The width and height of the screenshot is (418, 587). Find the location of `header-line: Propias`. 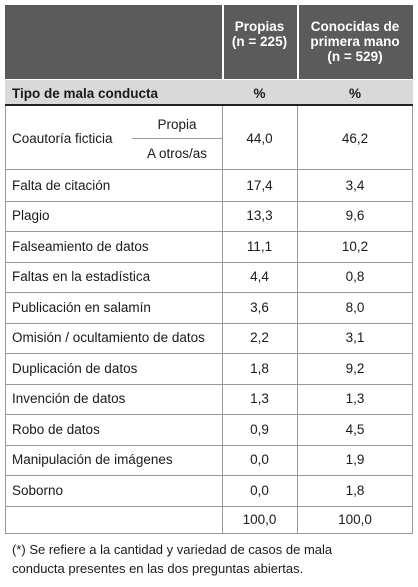

header-line: Propias is located at coordinates (259, 26).